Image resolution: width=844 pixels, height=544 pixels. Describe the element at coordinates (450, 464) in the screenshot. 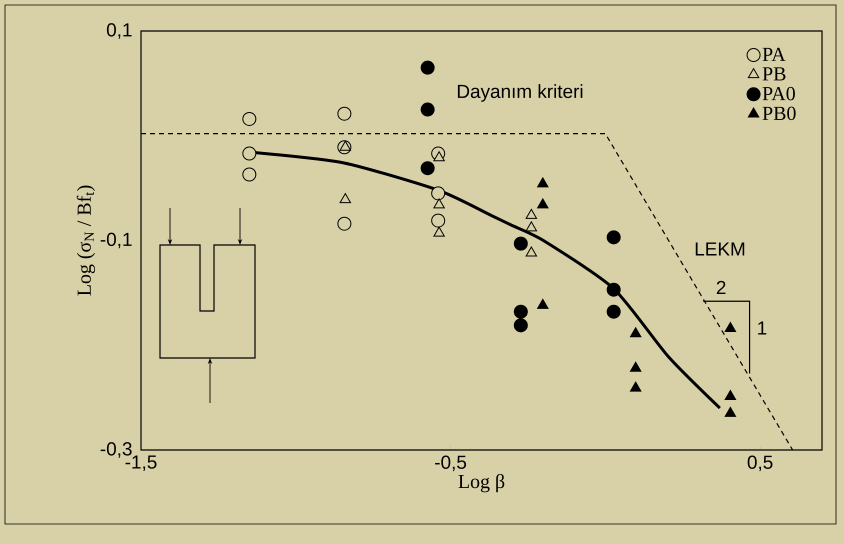

I see `x-tick-label: -0,5` at that location.